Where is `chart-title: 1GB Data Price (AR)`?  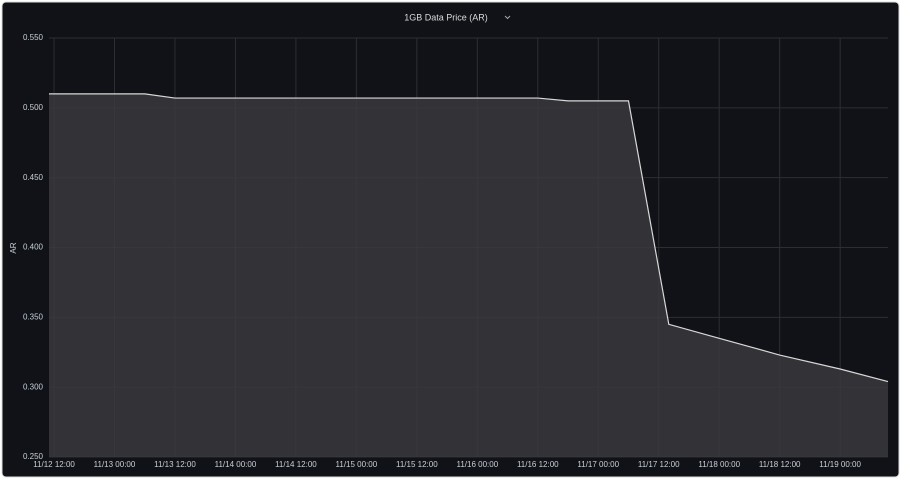 chart-title: 1GB Data Price (AR) is located at coordinates (446, 17).